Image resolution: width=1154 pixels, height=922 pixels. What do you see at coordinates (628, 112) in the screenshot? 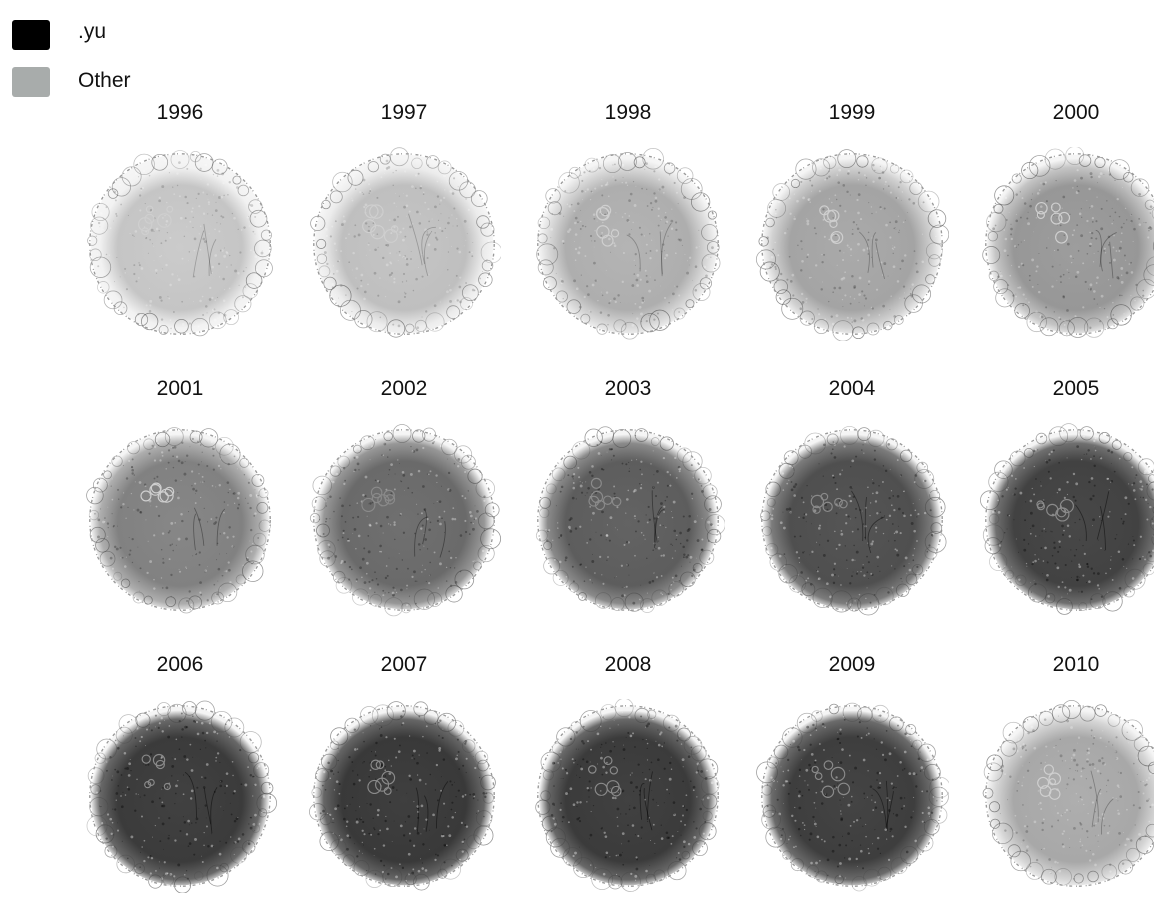
I see `panel-year-label: 1998` at bounding box center [628, 112].